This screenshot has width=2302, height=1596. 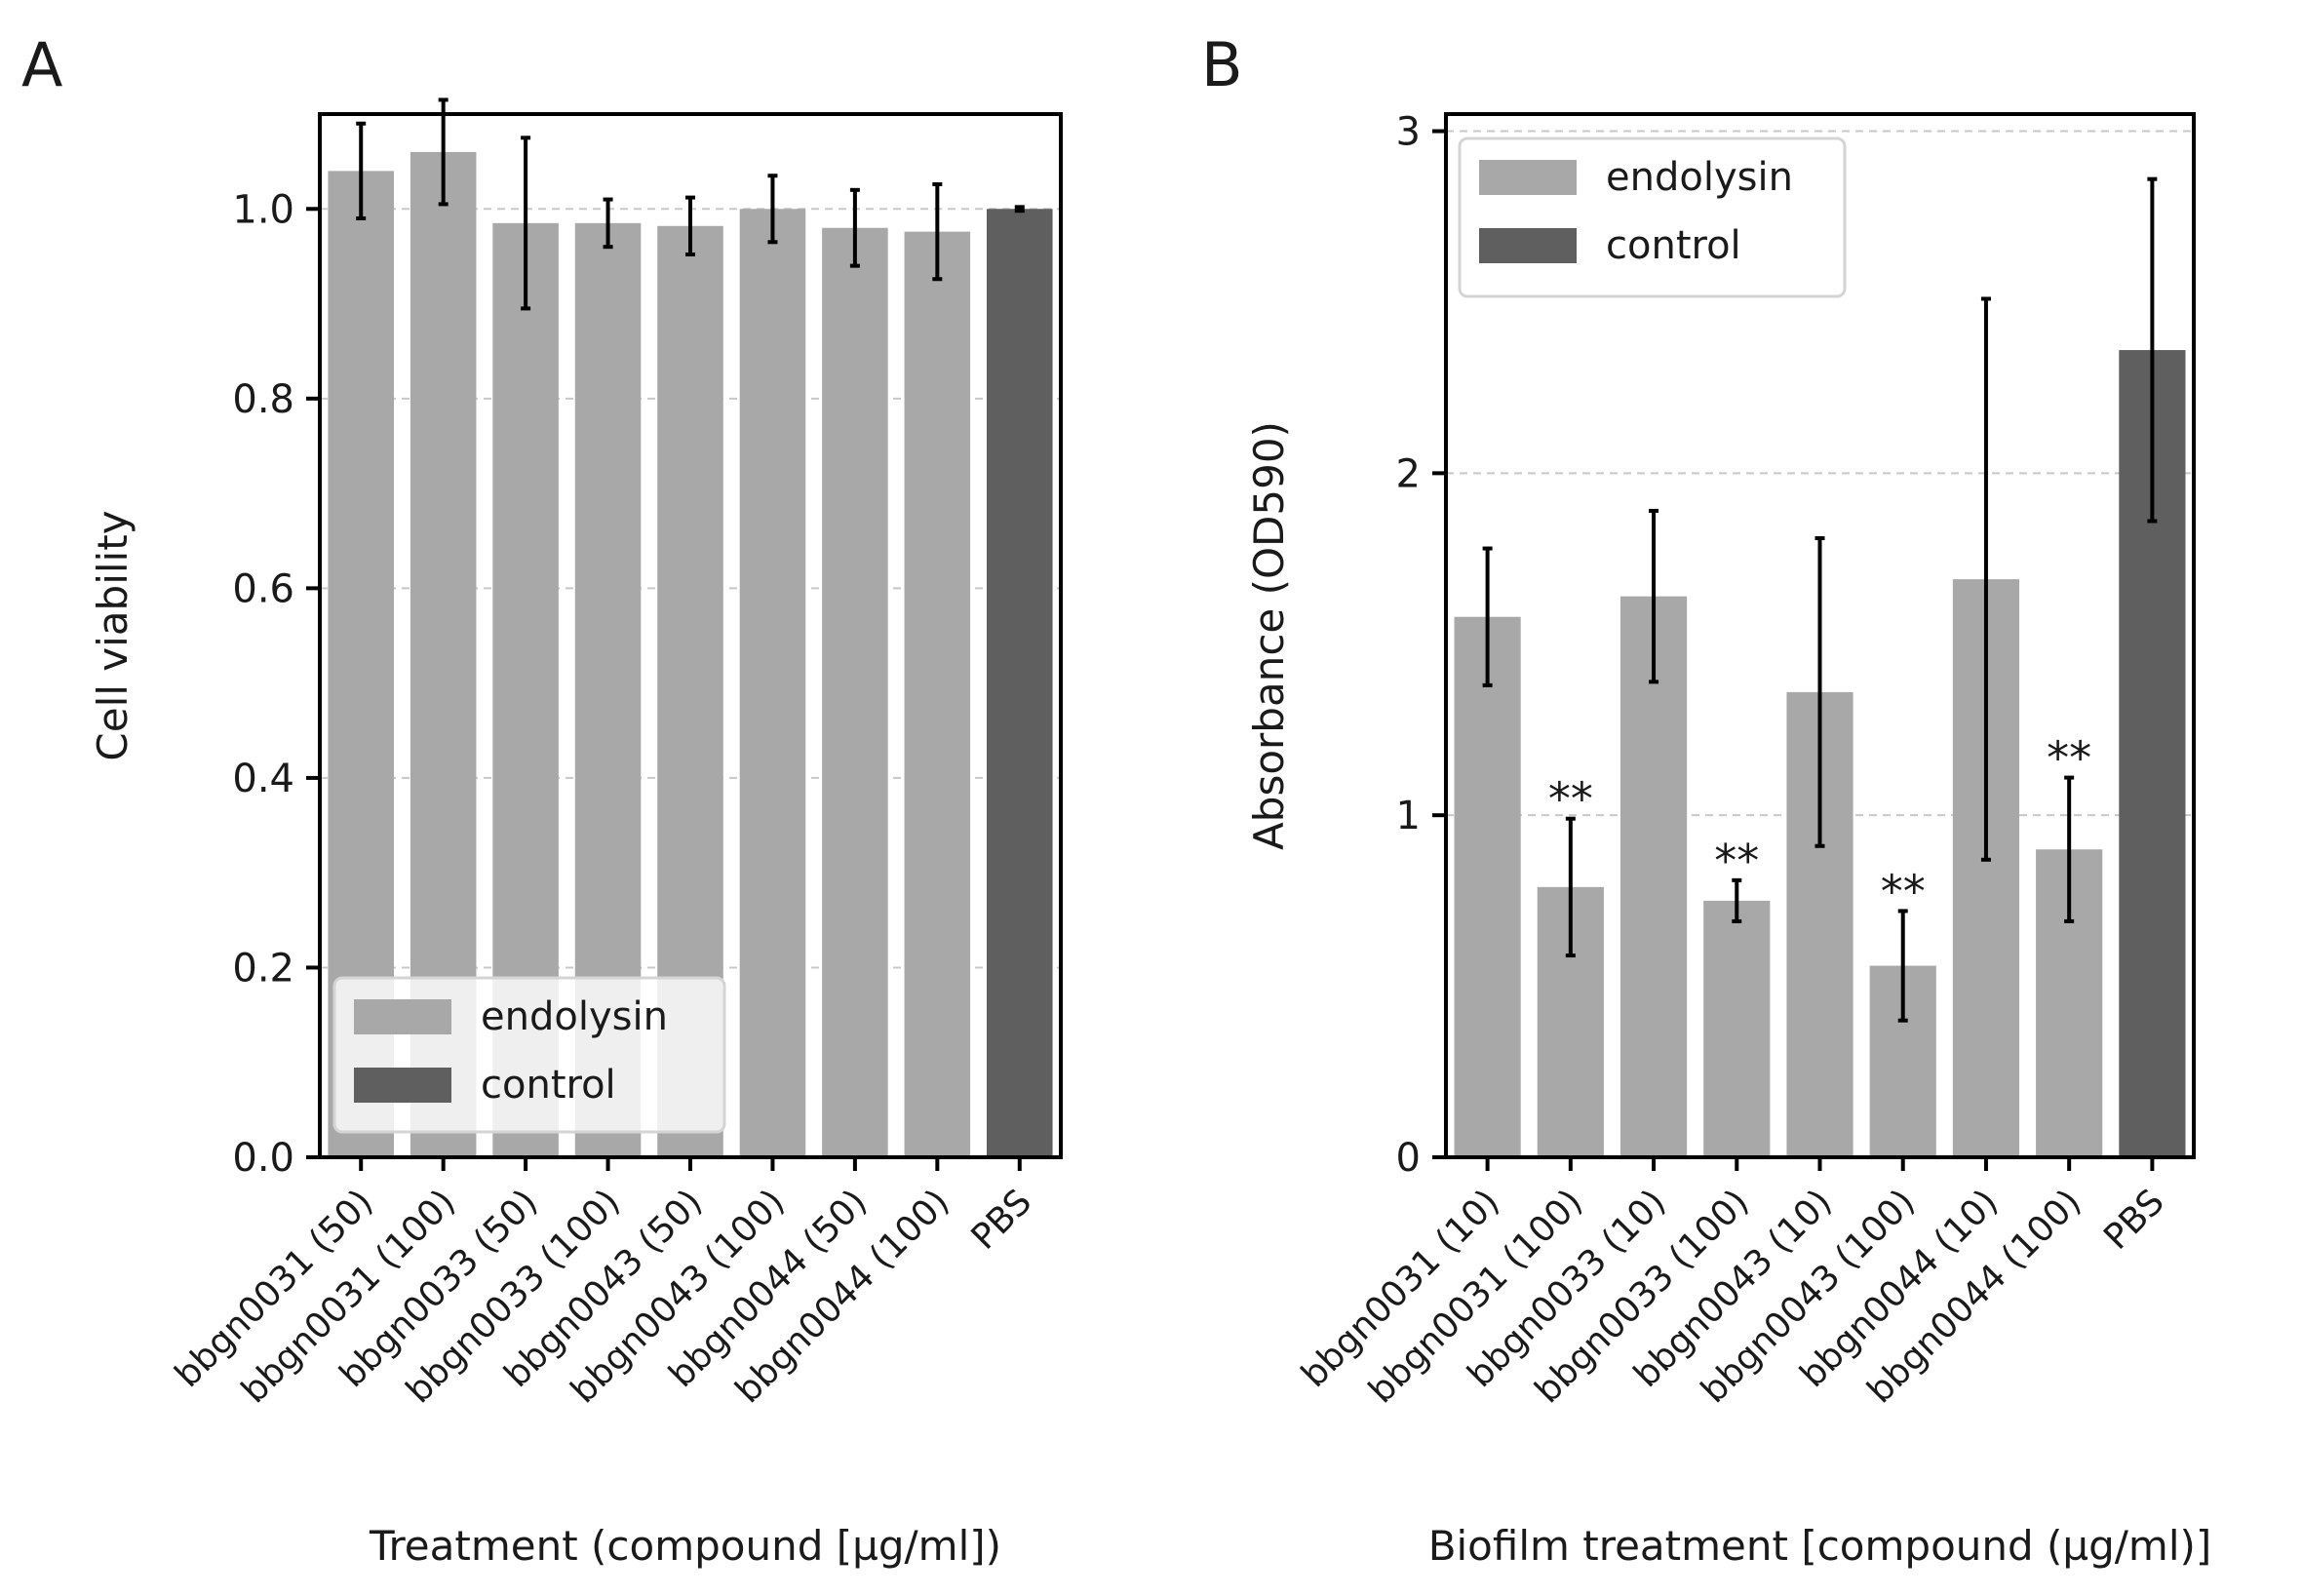 What do you see at coordinates (263, 400) in the screenshot?
I see `y-tick-label: 0.8` at bounding box center [263, 400].